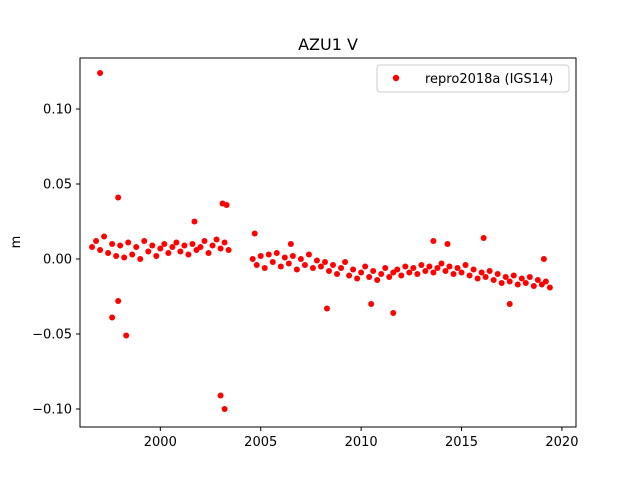  Describe the element at coordinates (461, 442) in the screenshot. I see `x-tick-label: 2015` at that location.